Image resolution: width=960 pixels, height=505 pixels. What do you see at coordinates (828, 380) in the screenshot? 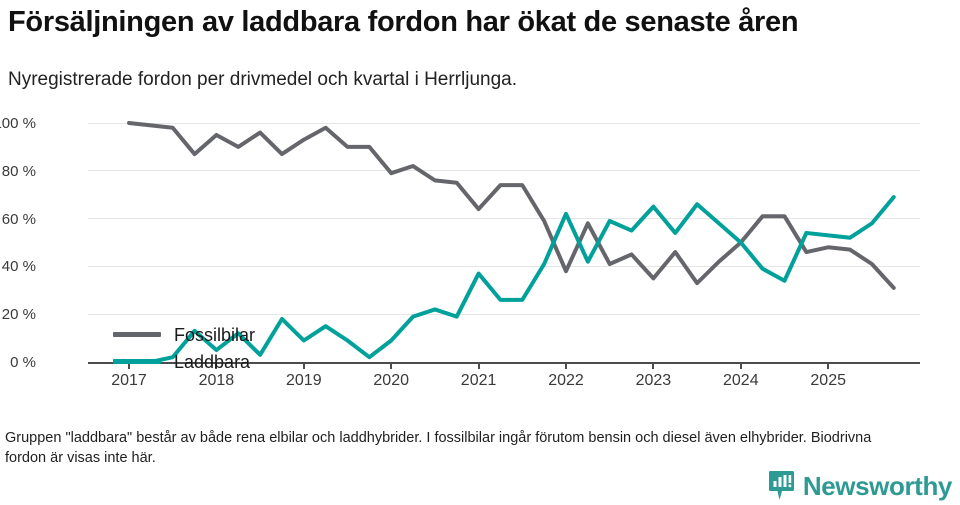
I see `x-axis-tick-label: 2025` at bounding box center [828, 380].